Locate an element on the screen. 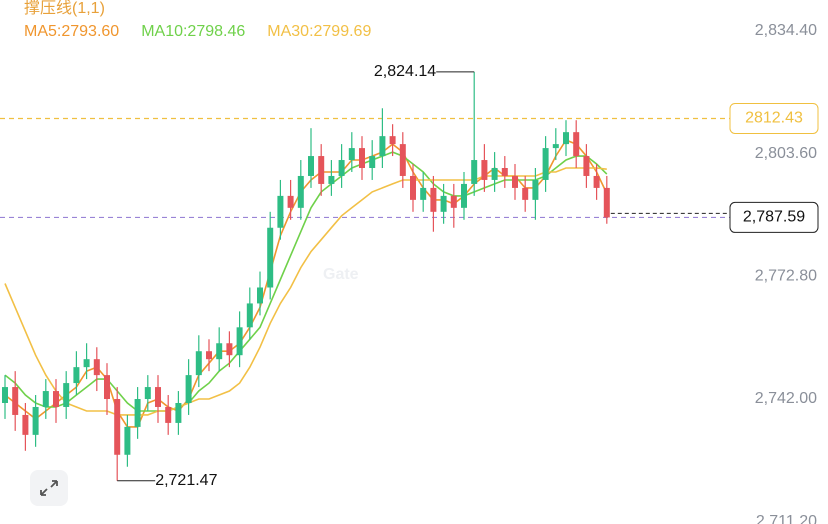 The width and height of the screenshot is (828, 524). price-tag-label: 2,787.59 is located at coordinates (774, 217).